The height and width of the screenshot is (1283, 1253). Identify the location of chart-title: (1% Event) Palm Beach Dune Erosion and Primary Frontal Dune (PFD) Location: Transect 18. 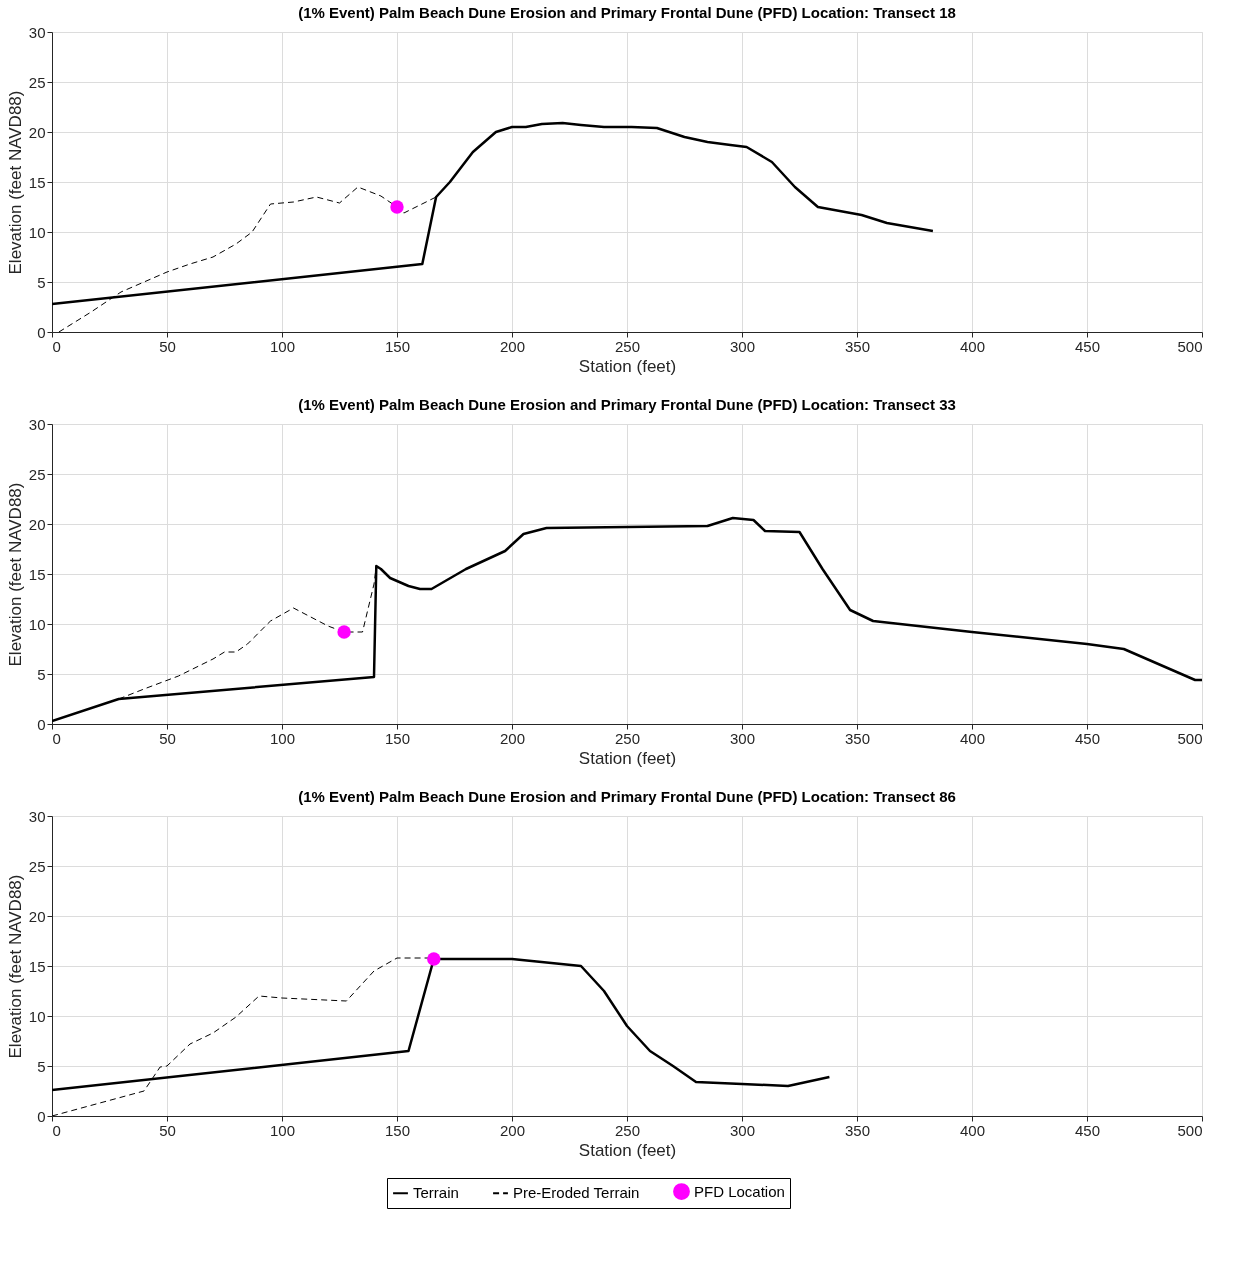
(627, 12).